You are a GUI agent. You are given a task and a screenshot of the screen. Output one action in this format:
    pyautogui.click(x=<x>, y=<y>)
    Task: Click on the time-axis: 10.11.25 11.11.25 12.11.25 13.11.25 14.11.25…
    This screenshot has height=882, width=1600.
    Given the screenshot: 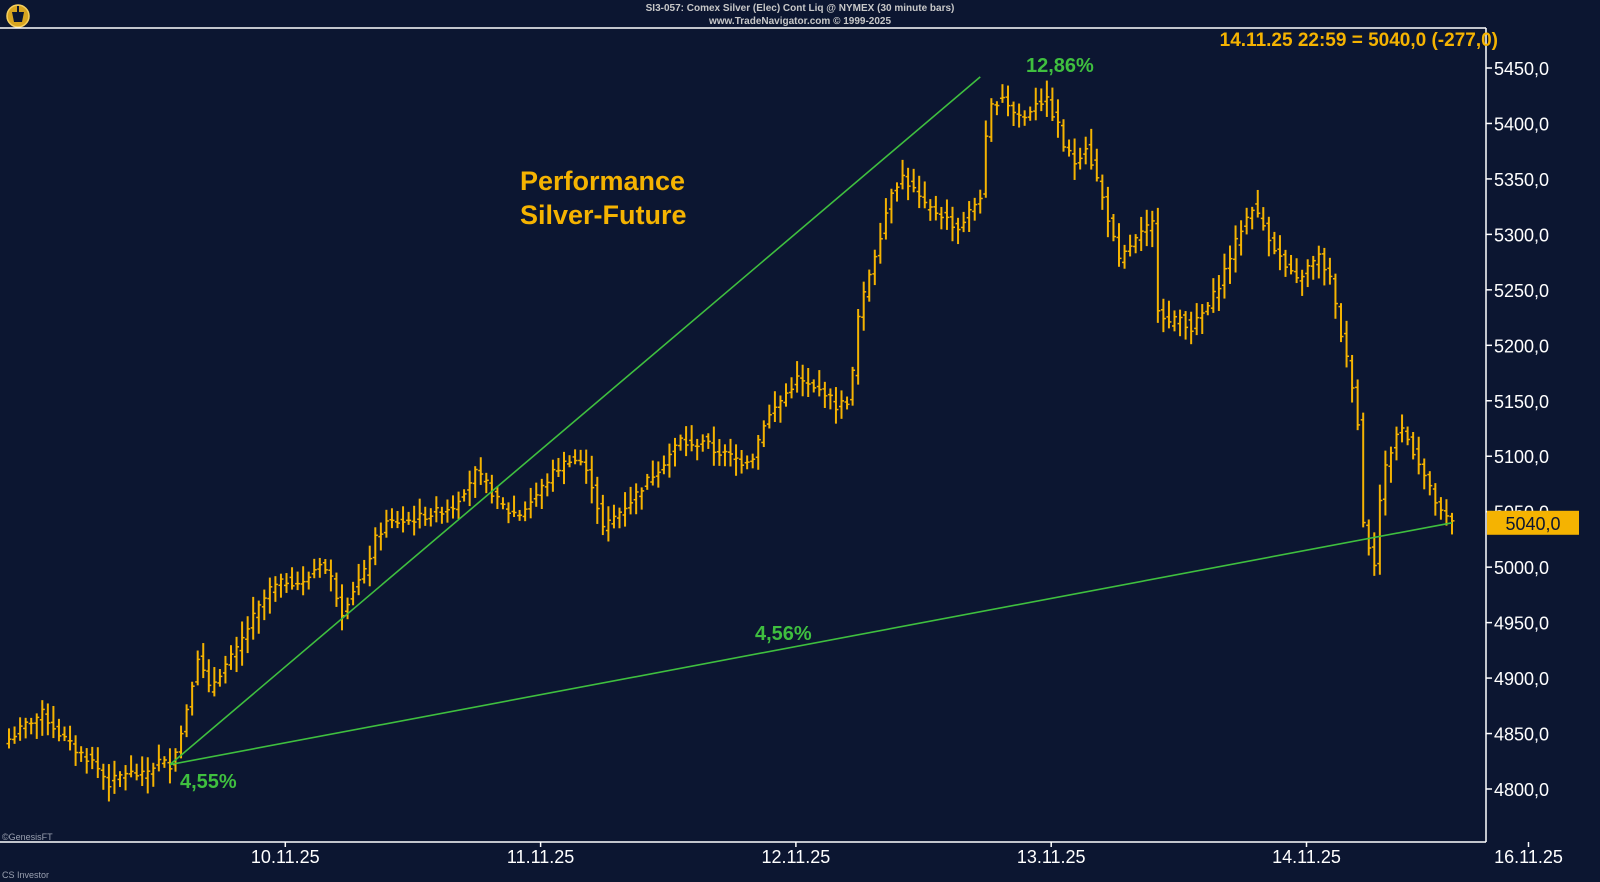 What is the action you would take?
    pyautogui.click(x=907, y=854)
    